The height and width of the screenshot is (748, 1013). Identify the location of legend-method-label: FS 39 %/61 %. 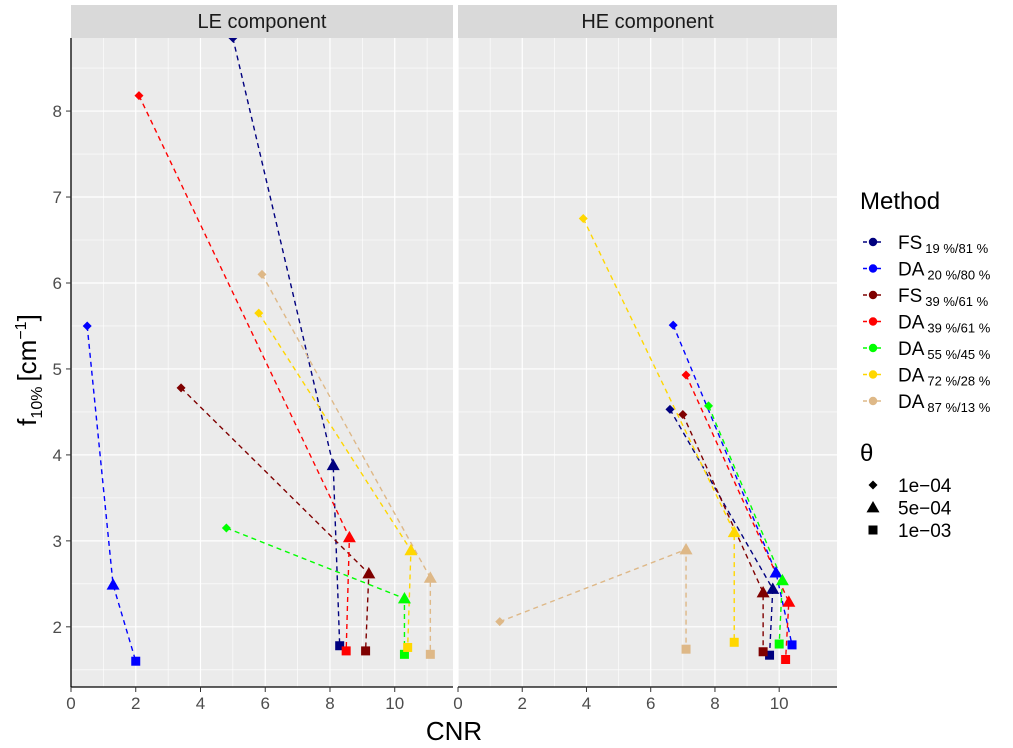
(943, 297).